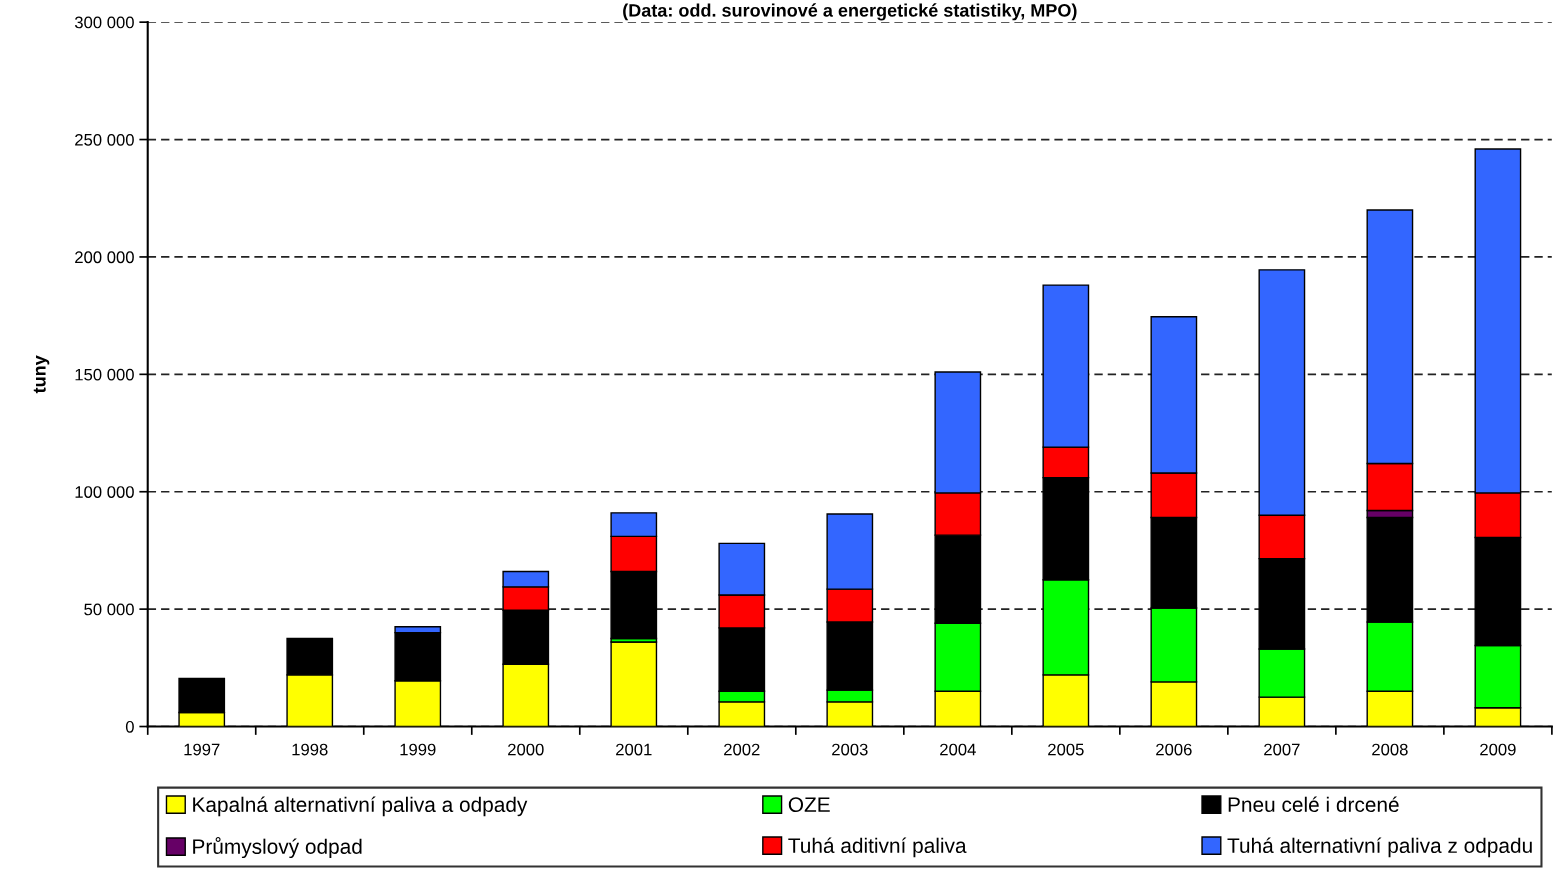  What do you see at coordinates (809, 805) in the screenshot?
I see `legend-label: OZE` at bounding box center [809, 805].